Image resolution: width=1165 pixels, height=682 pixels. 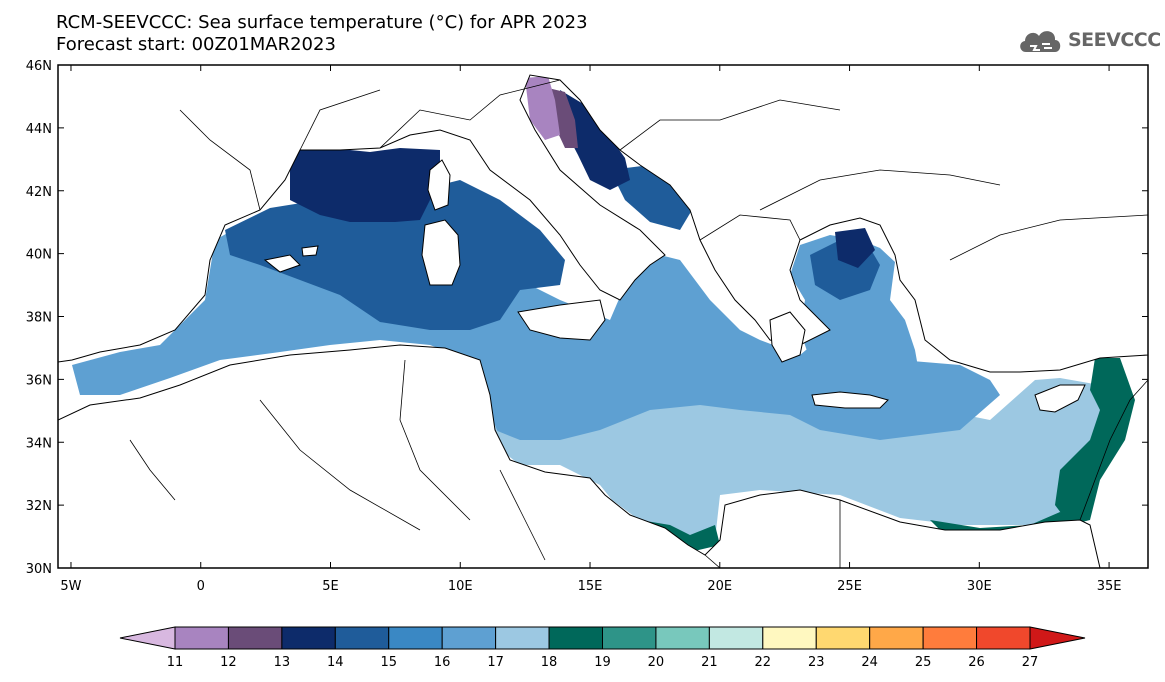 What do you see at coordinates (1095, 441) in the screenshot?
I see `sst-zone-18-levant` at bounding box center [1095, 441].